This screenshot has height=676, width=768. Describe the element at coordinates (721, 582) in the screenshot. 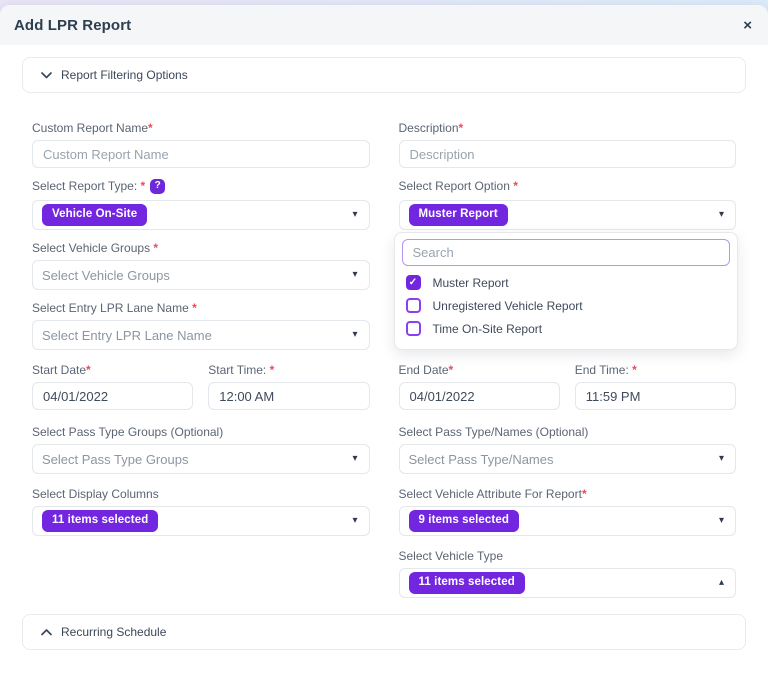

I see `caret-up-icon: ▴` at that location.